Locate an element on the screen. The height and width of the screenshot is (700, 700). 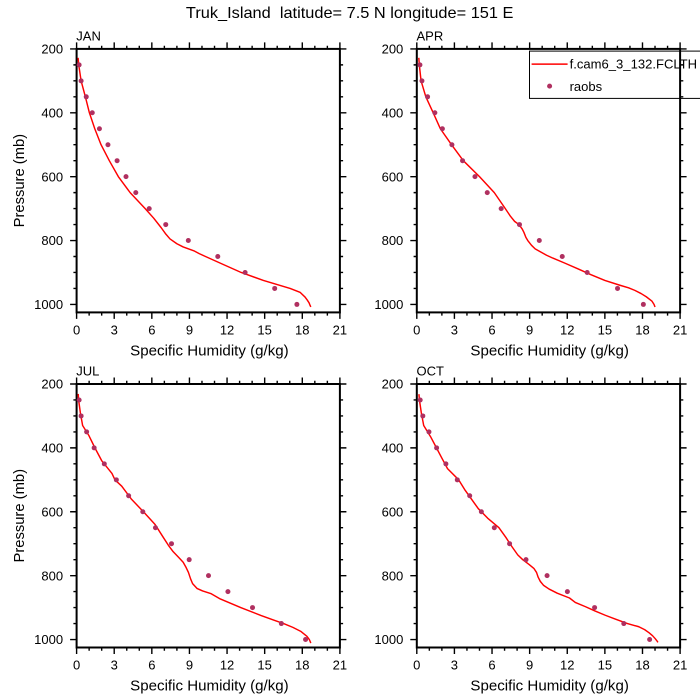
svg-text: JUL is located at coordinates (87, 371).